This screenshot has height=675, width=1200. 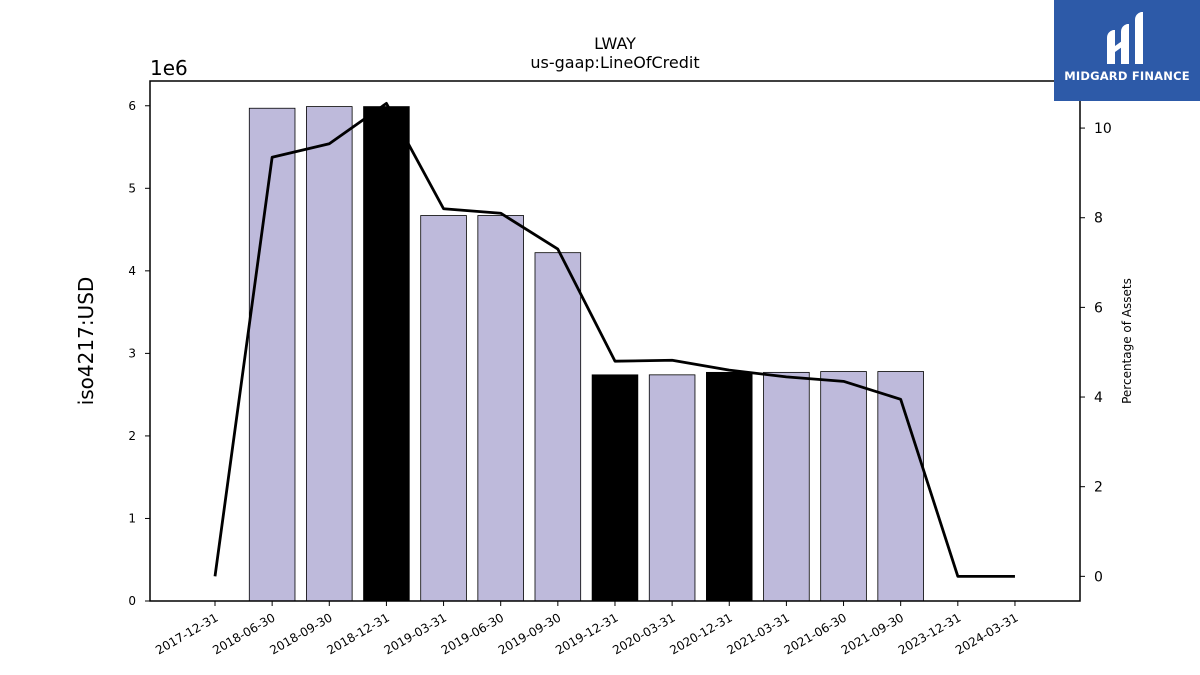 I want to click on y2-tick-label: 4, so click(x=1098, y=398).